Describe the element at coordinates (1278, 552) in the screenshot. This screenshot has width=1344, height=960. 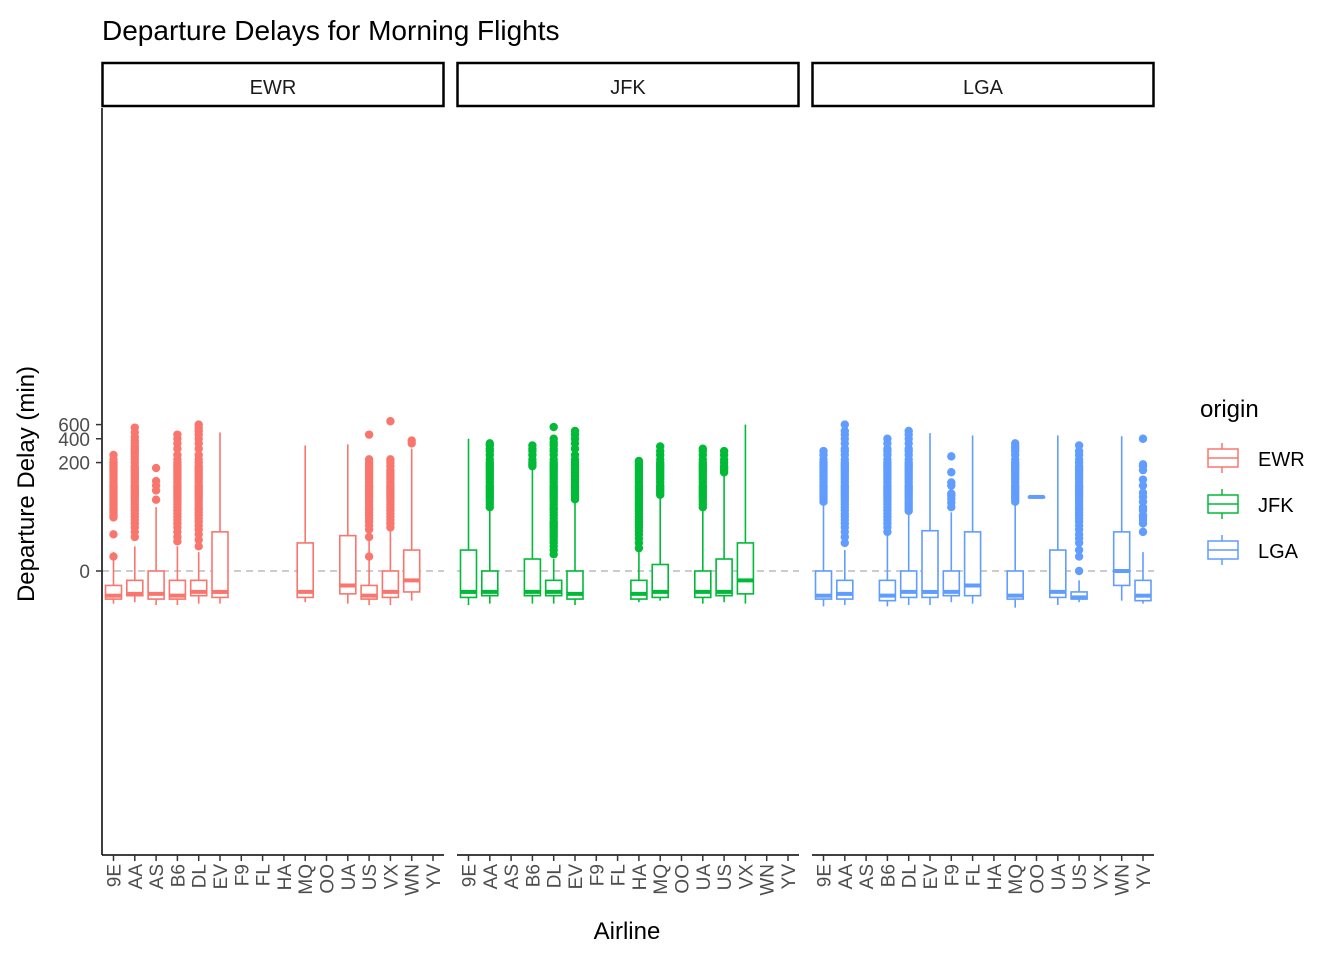
I see `legend-label: LGA` at that location.